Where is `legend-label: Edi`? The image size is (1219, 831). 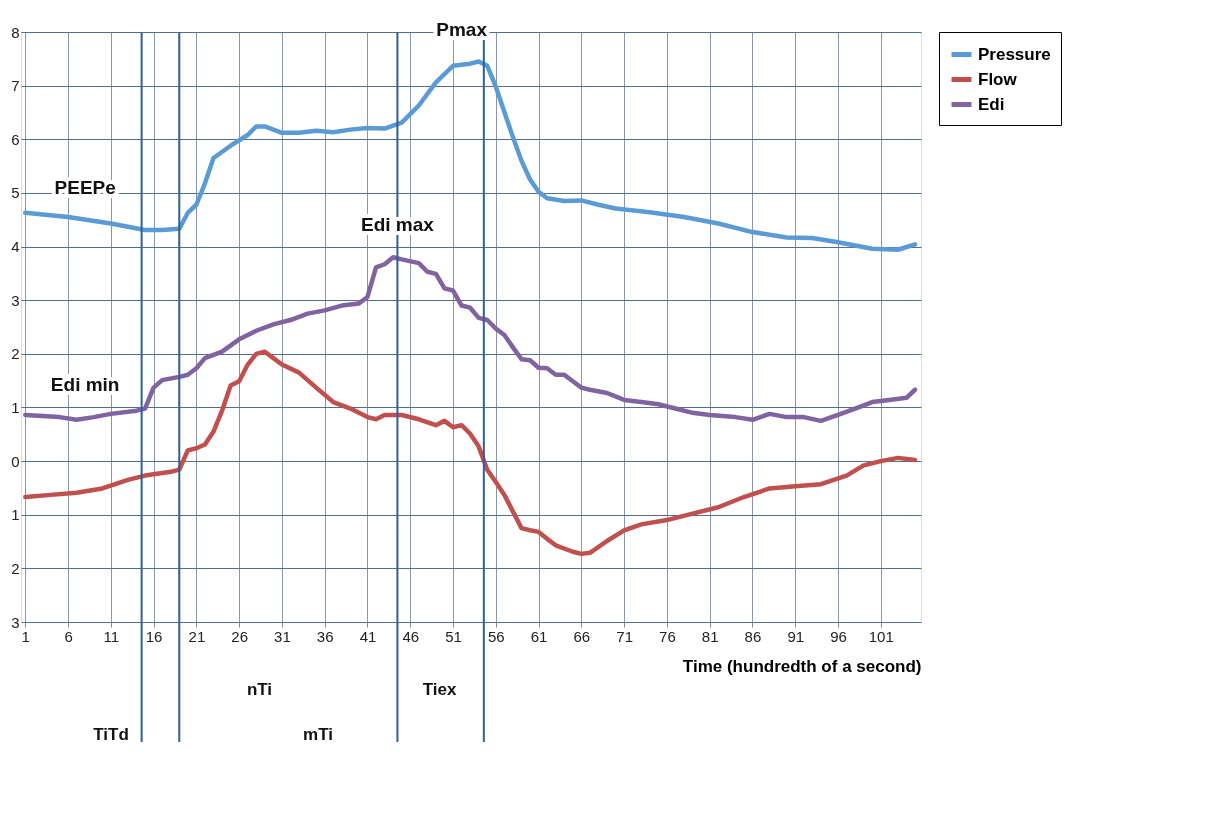
legend-label: Edi is located at coordinates (991, 104).